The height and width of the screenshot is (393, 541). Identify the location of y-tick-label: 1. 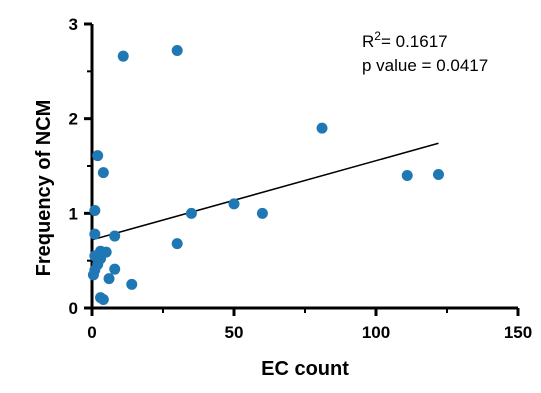
(73, 213).